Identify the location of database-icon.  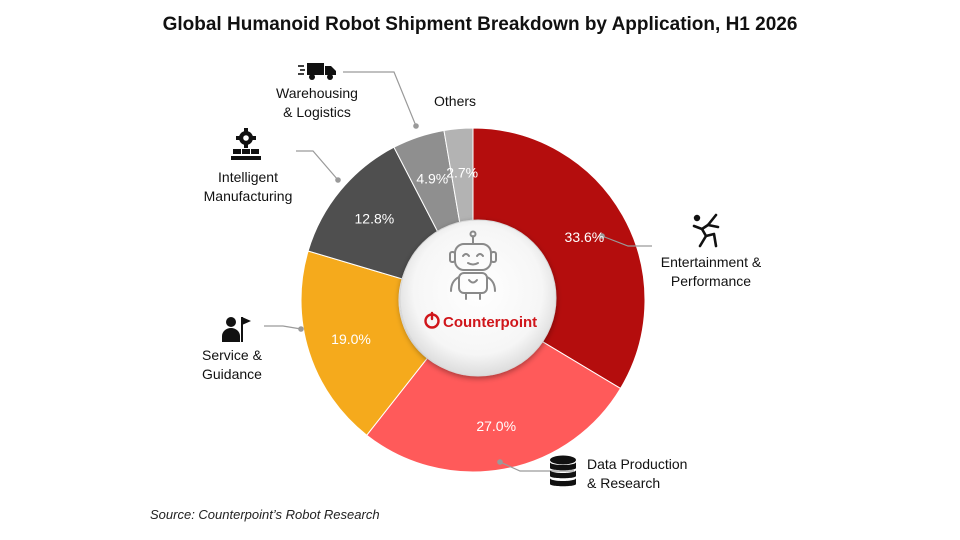
(563, 471).